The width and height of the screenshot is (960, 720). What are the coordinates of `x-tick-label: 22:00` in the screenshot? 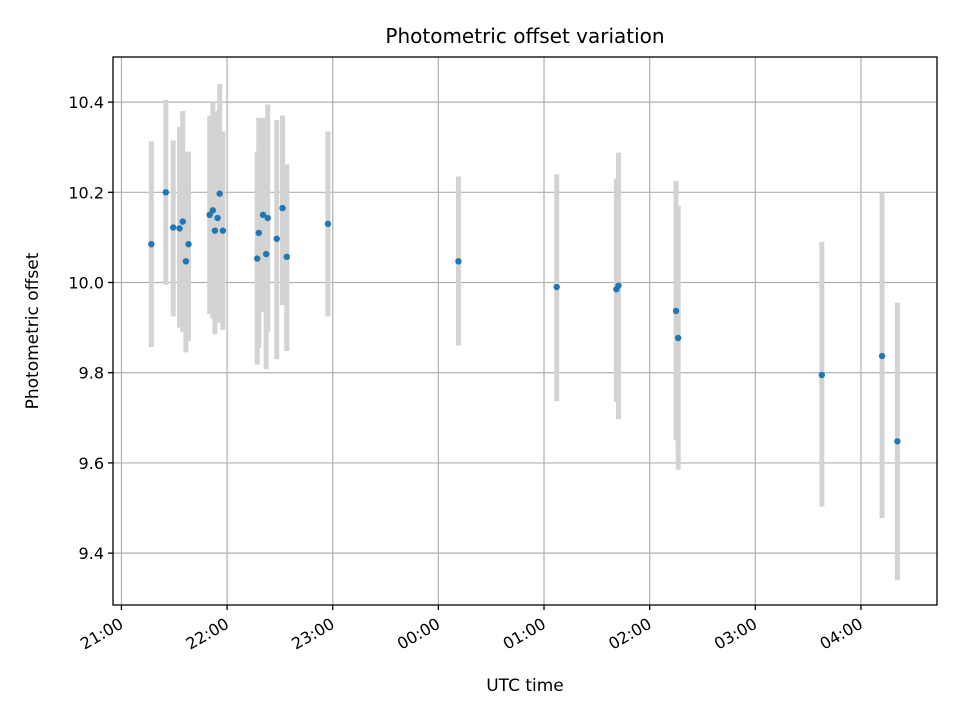 It's located at (207, 634).